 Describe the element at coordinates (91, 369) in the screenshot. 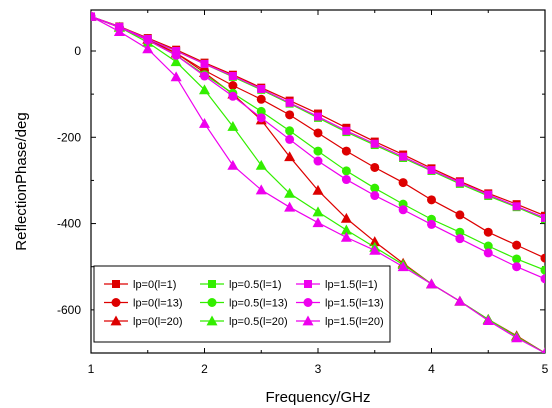

I see `x-tick-label: 1` at that location.